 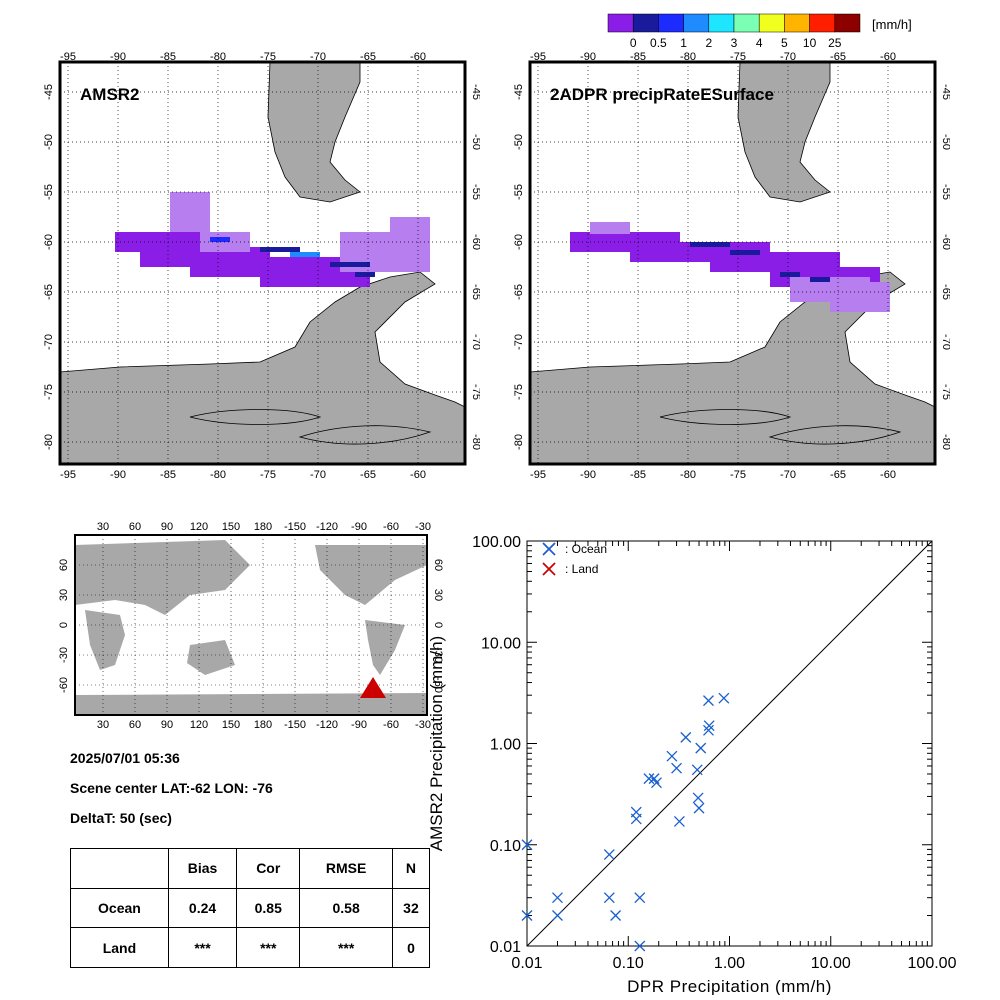 What do you see at coordinates (738, 57) in the screenshot?
I see `lon-label-top: -75` at bounding box center [738, 57].